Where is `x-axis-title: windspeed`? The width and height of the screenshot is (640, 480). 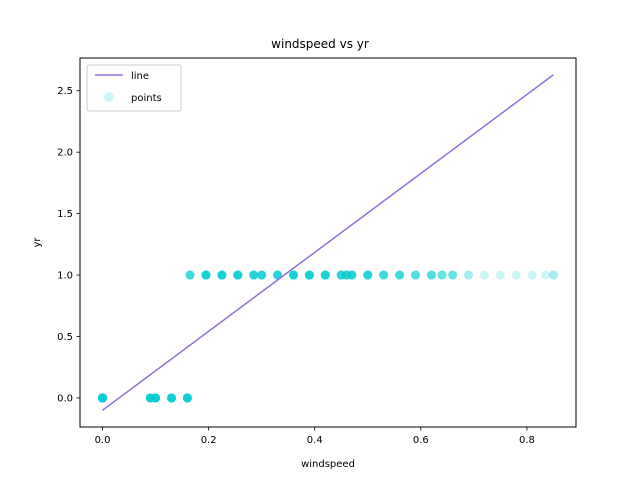
x-axis-title: windspeed is located at coordinates (328, 464).